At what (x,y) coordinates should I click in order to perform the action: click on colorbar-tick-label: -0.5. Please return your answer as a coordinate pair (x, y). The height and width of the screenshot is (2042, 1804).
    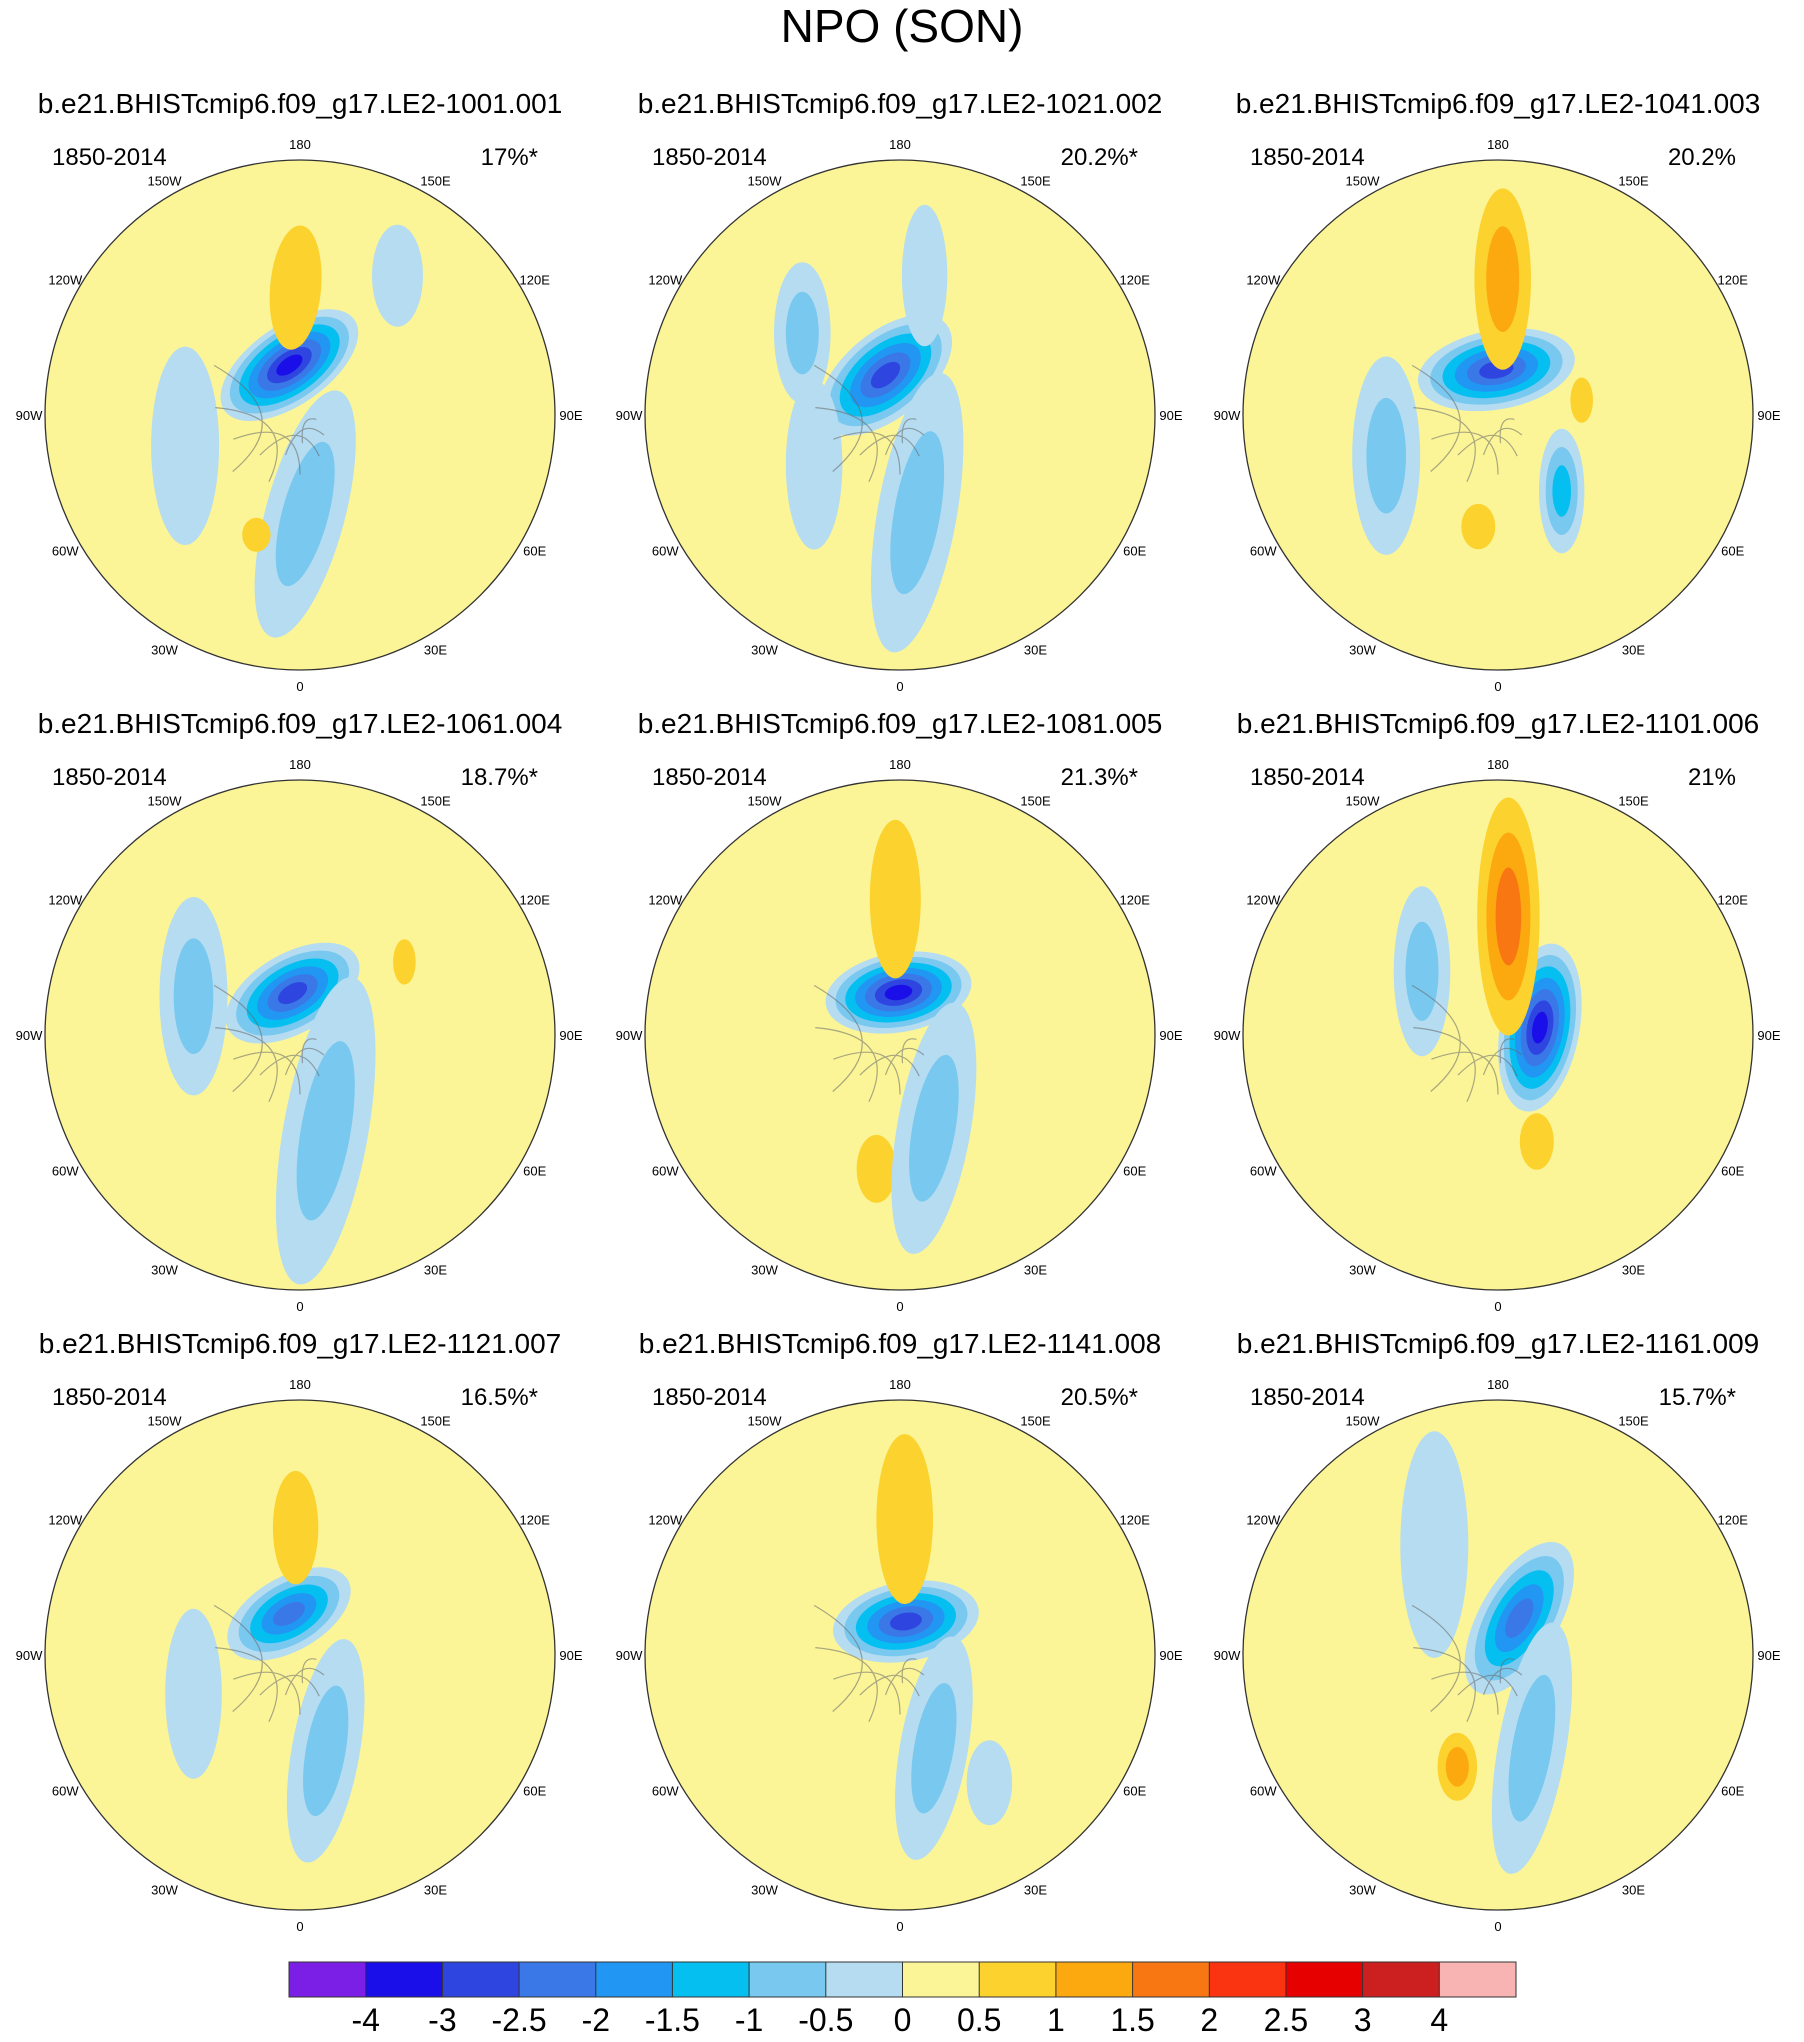
    Looking at the image, I should click on (825, 2020).